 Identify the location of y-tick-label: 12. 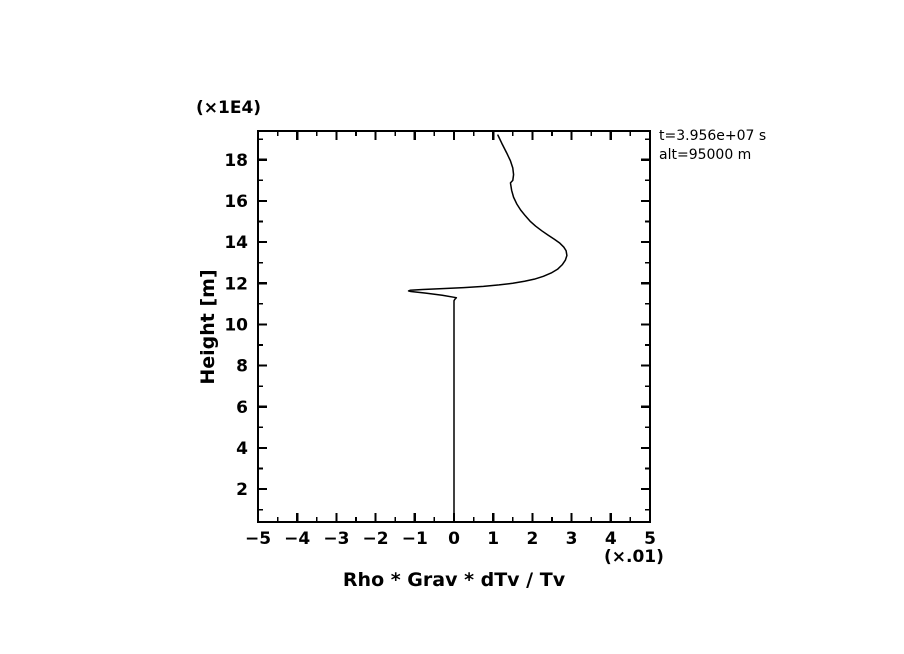
(236, 284).